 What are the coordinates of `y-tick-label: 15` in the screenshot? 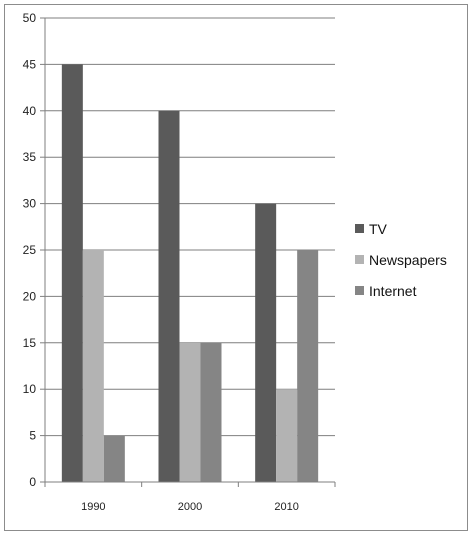 It's located at (30, 343).